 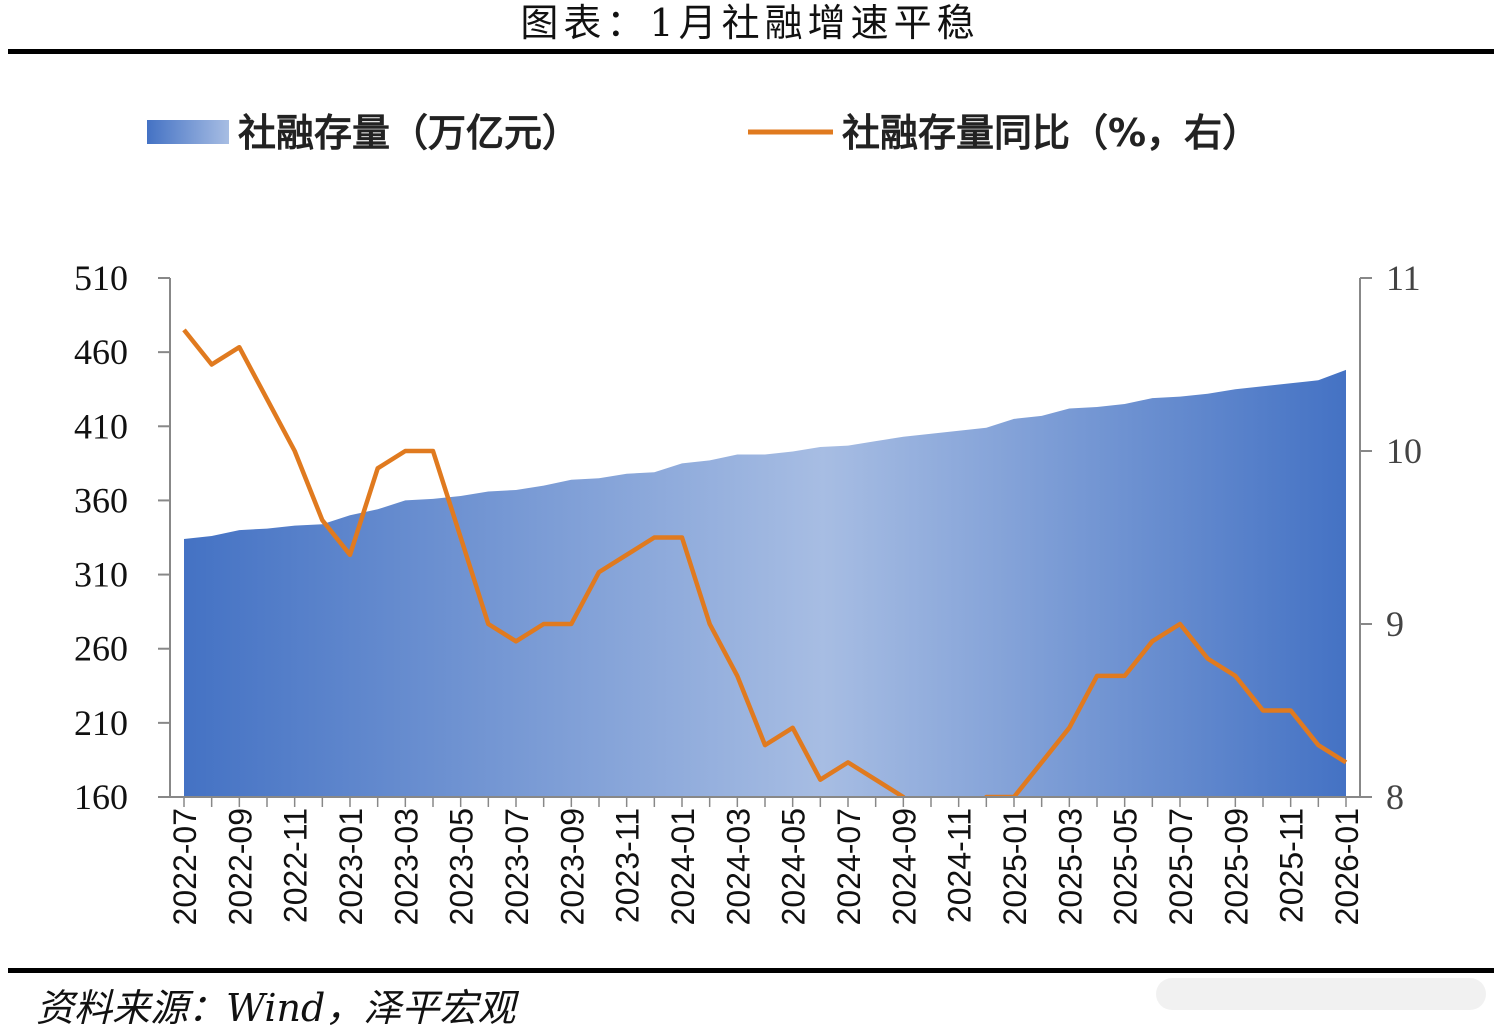 What do you see at coordinates (1395, 624) in the screenshot?
I see `right-tick-label: 9` at bounding box center [1395, 624].